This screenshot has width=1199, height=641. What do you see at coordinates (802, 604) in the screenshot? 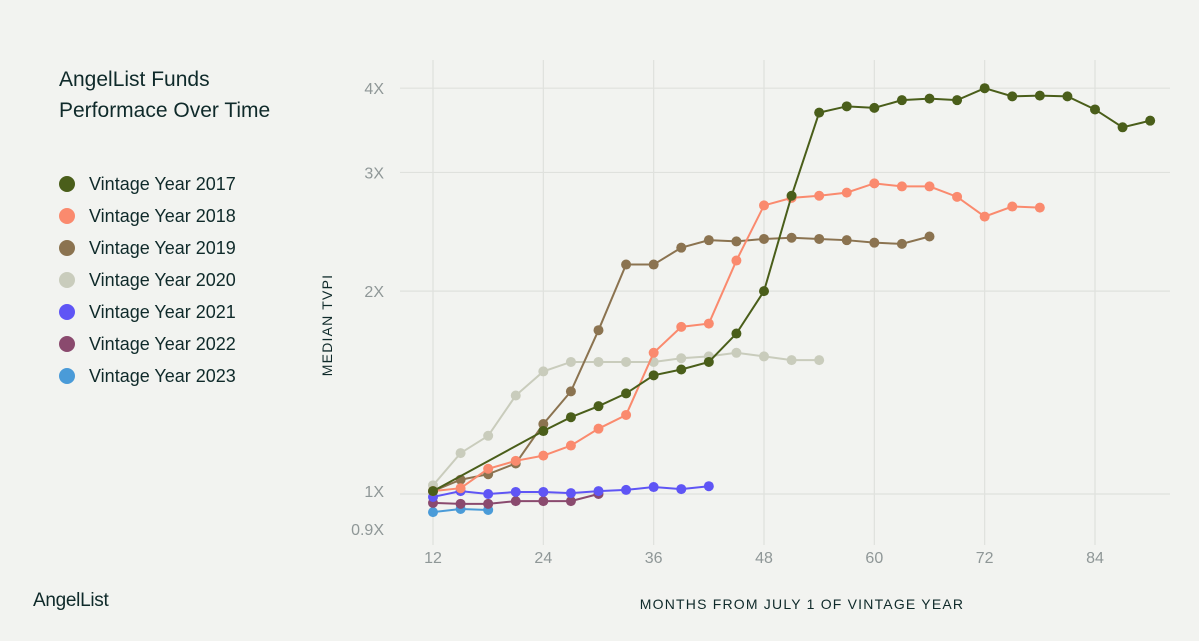
I see `x-axis-title: MONTHS FROM JULY 1 OF VINTAGE YEAR` at bounding box center [802, 604].